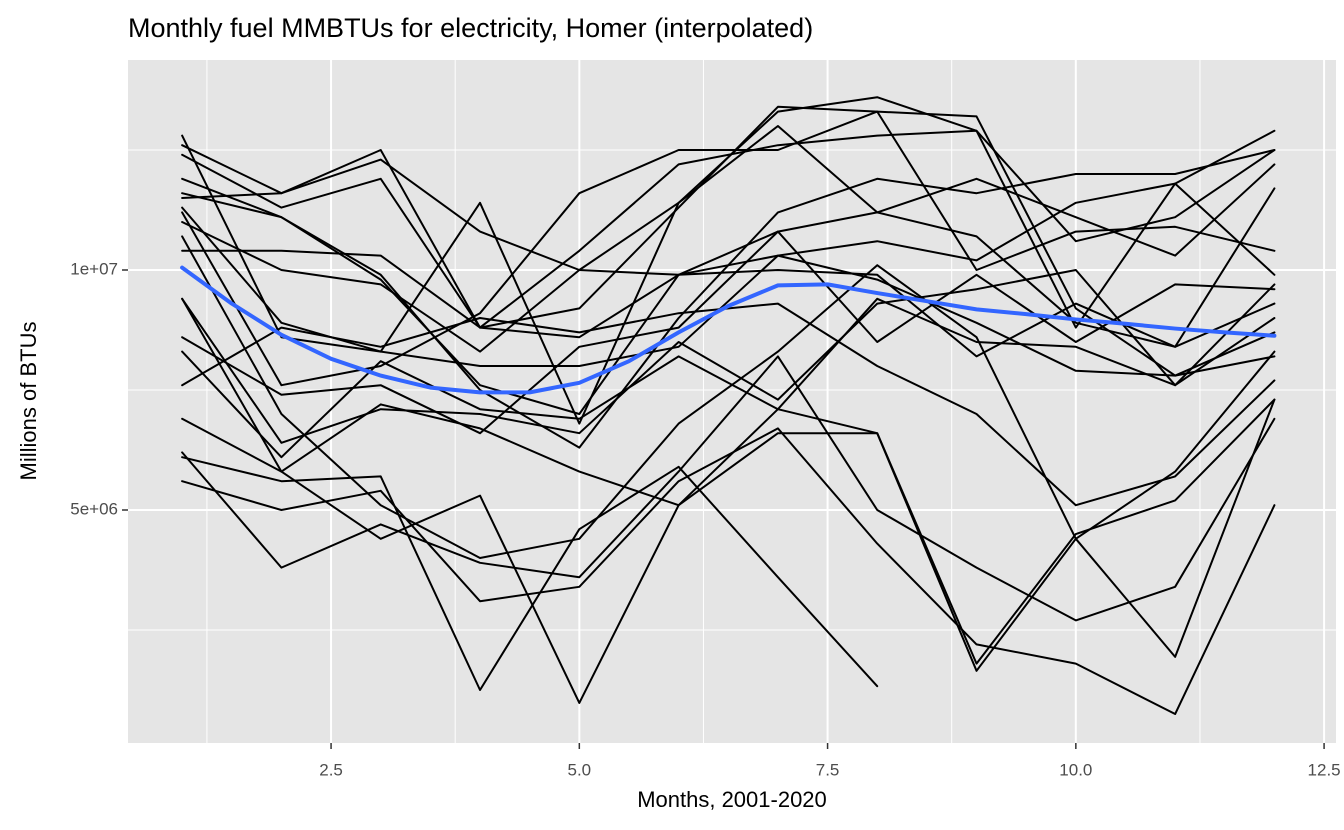  What do you see at coordinates (28, 401) in the screenshot?
I see `y-axis-title: Millions of BTUs` at bounding box center [28, 401].